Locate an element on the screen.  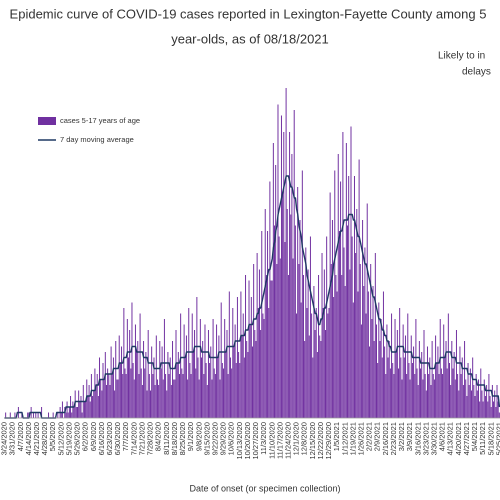
x-tick-label: 9/8/2020 is located at coordinates (198, 436).